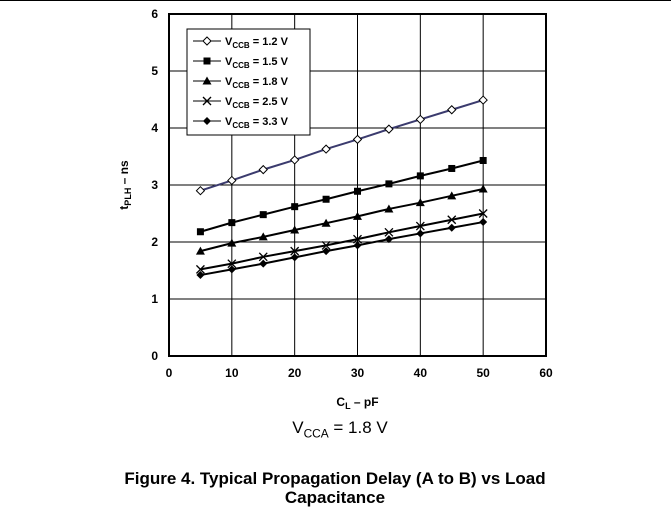 The width and height of the screenshot is (671, 513). I want to click on legend-entry-1: VCCB = 1.2 V, so click(241, 43).